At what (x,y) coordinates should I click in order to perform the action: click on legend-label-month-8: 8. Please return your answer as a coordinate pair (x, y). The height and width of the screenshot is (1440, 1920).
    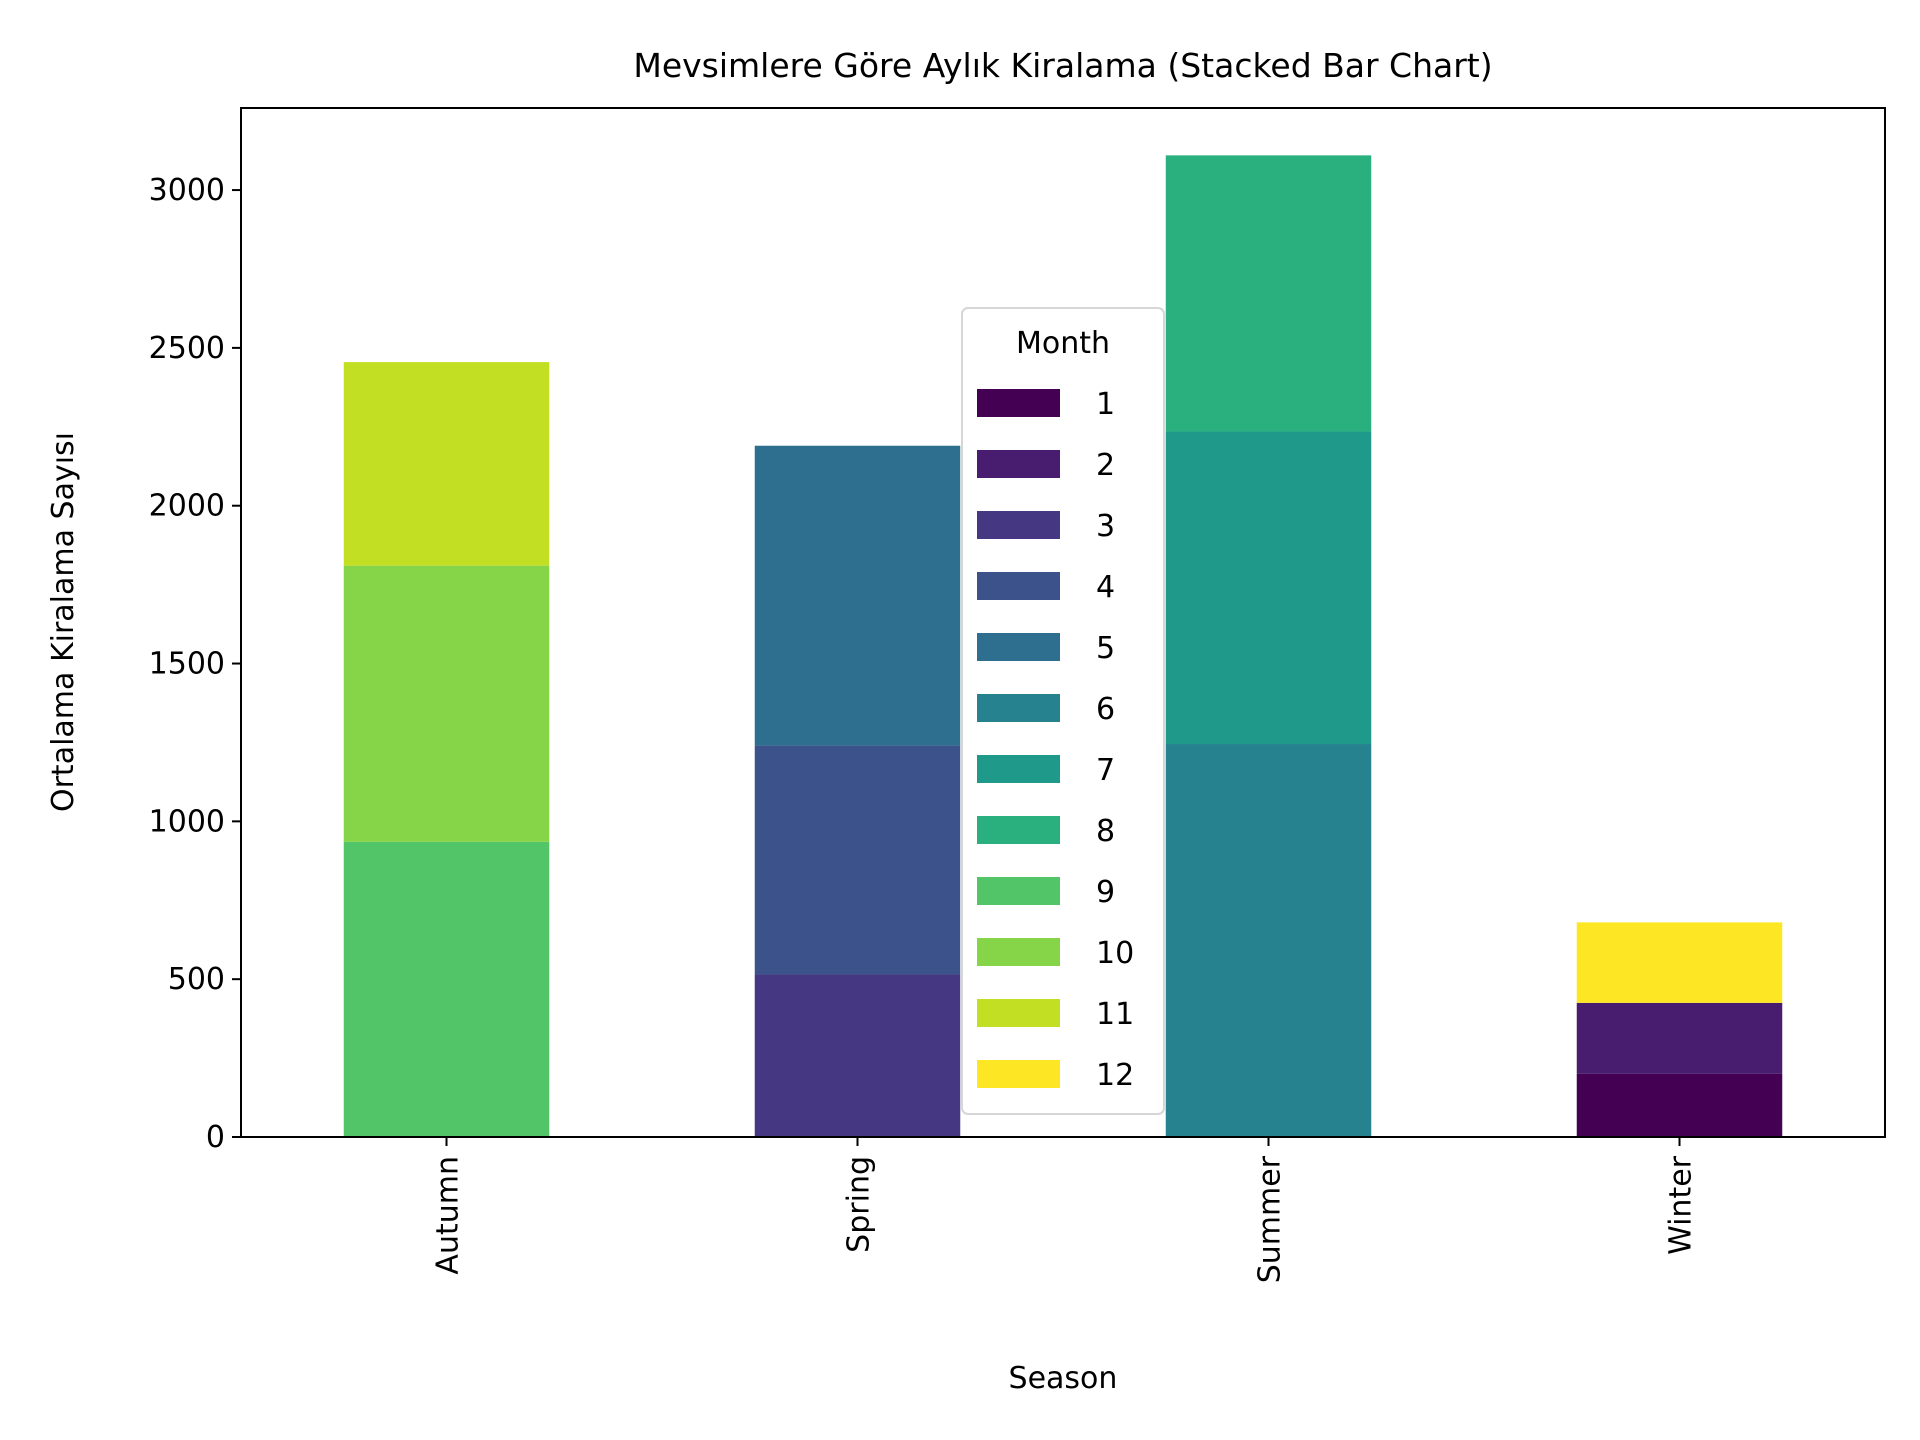
    Looking at the image, I should click on (1105, 831).